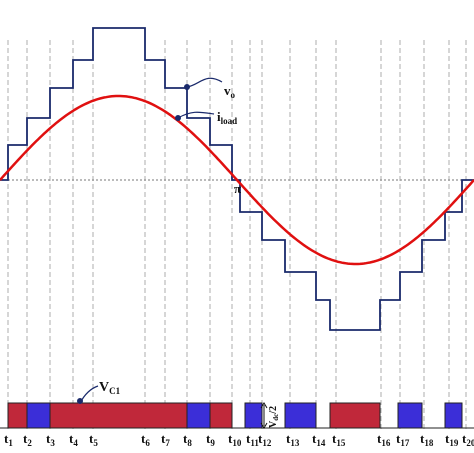 The height and width of the screenshot is (453, 474). What do you see at coordinates (196, 115) in the screenshot?
I see `iload-pointer` at bounding box center [196, 115].